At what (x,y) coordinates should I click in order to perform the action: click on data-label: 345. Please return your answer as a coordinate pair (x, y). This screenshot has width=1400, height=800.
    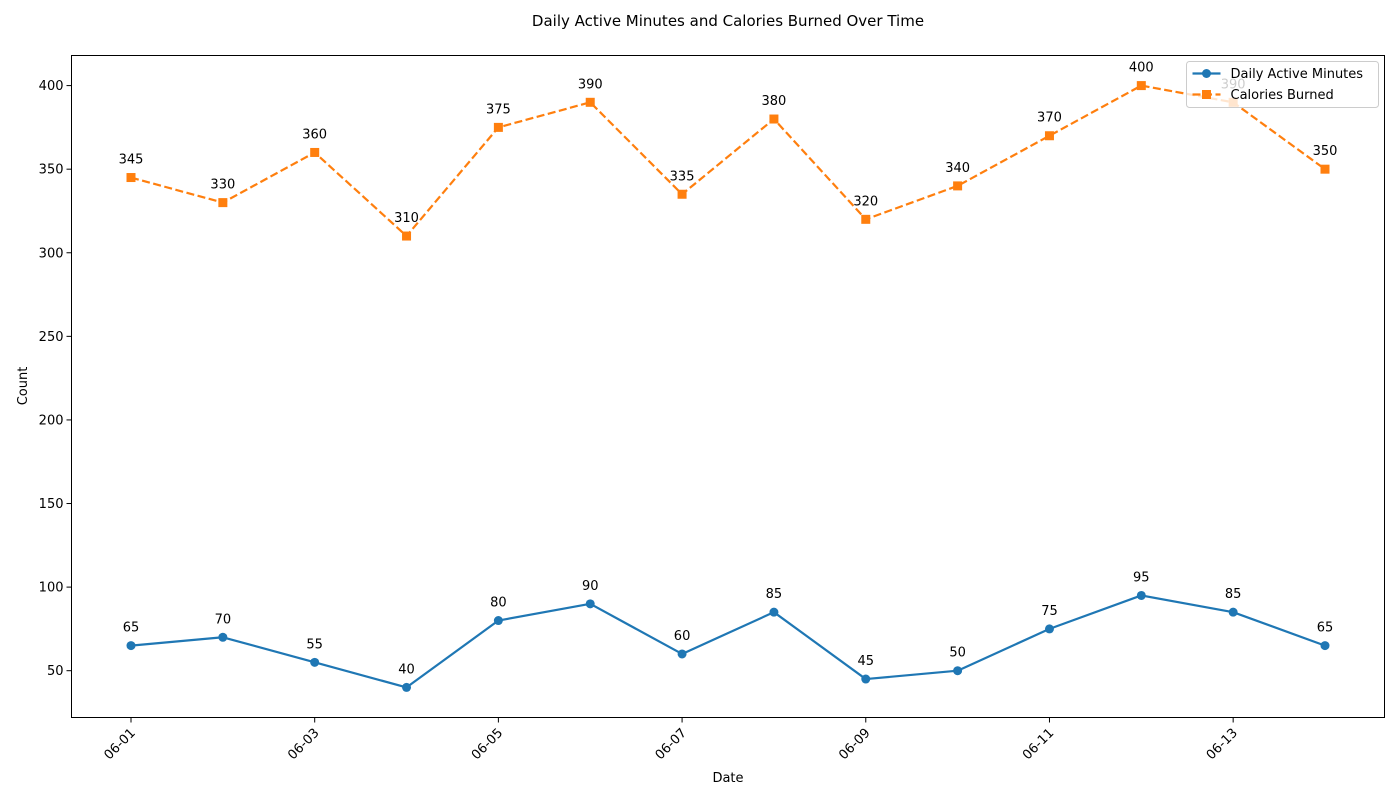
    Looking at the image, I should click on (131, 160).